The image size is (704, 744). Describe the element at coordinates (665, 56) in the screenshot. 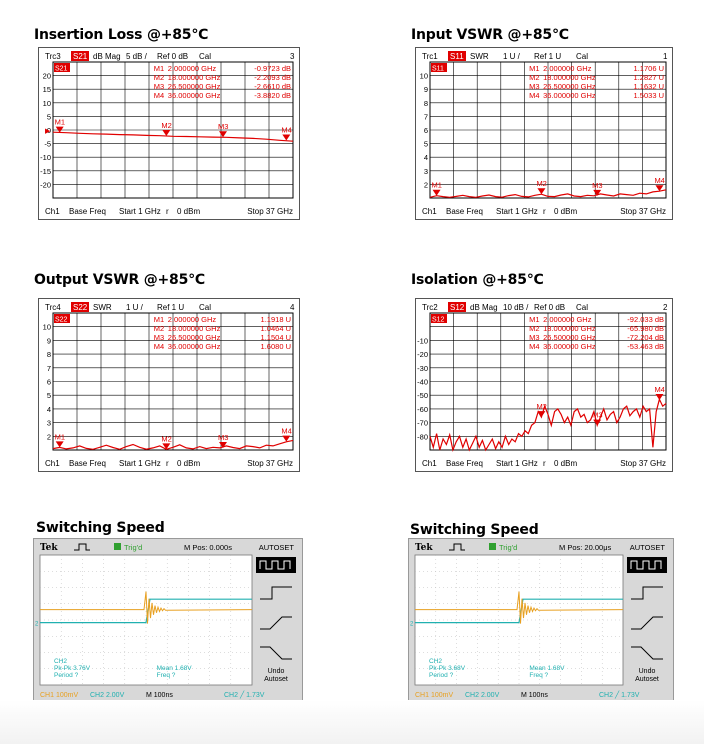

I see `channel-number: 1` at that location.